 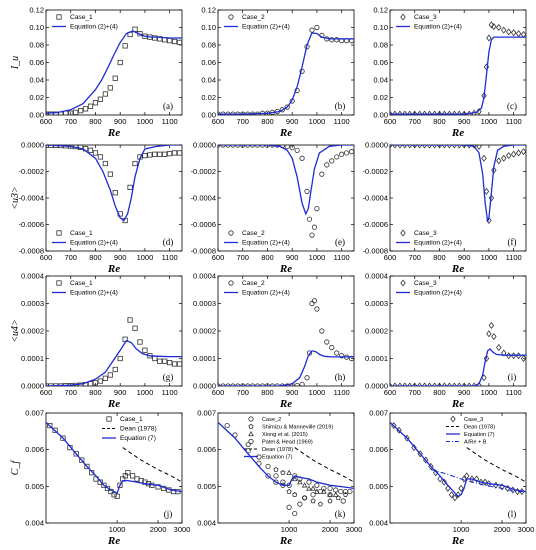 What do you see at coordinates (330, 529) in the screenshot?
I see `x-tick-label: 2000` at bounding box center [330, 529].